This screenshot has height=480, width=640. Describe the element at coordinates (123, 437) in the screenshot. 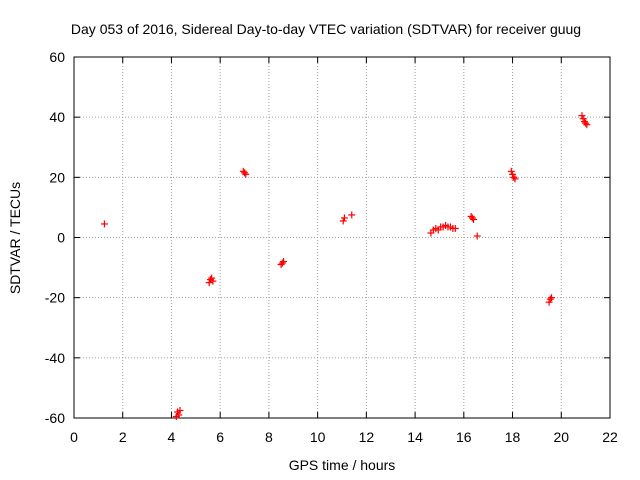

I see `x-tick-label: 2` at that location.